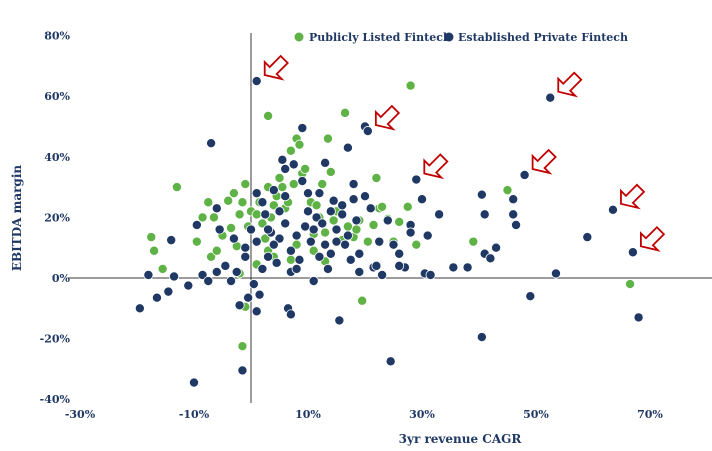 The image size is (712, 451). I want to click on y-tick-label: 80%, so click(57, 36).